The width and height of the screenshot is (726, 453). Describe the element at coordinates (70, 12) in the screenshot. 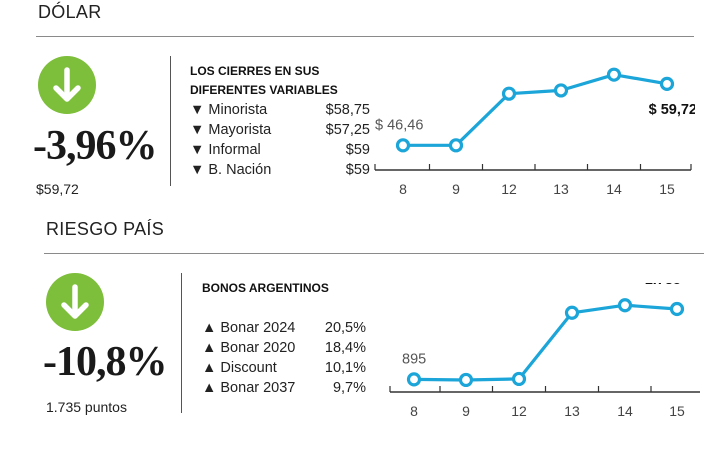

I see `dolar-section-title: DÓLAR` at that location.